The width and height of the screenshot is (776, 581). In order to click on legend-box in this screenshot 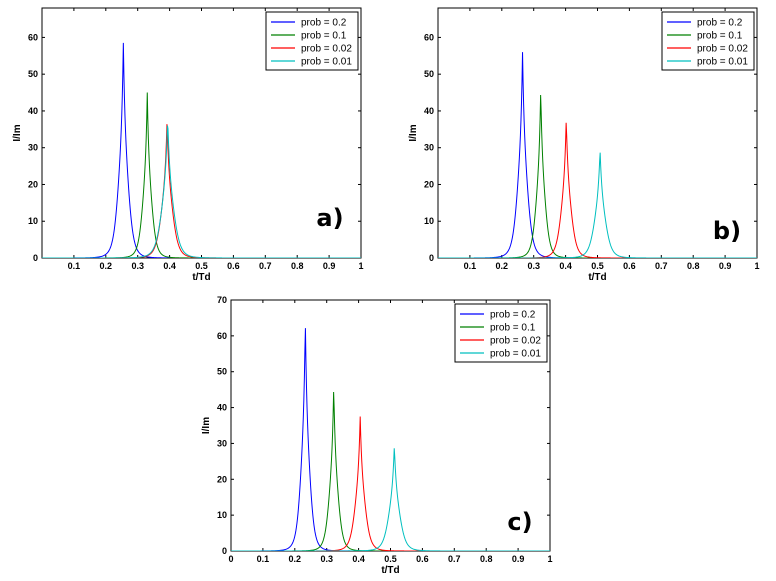, I will do `click(501, 333)`.